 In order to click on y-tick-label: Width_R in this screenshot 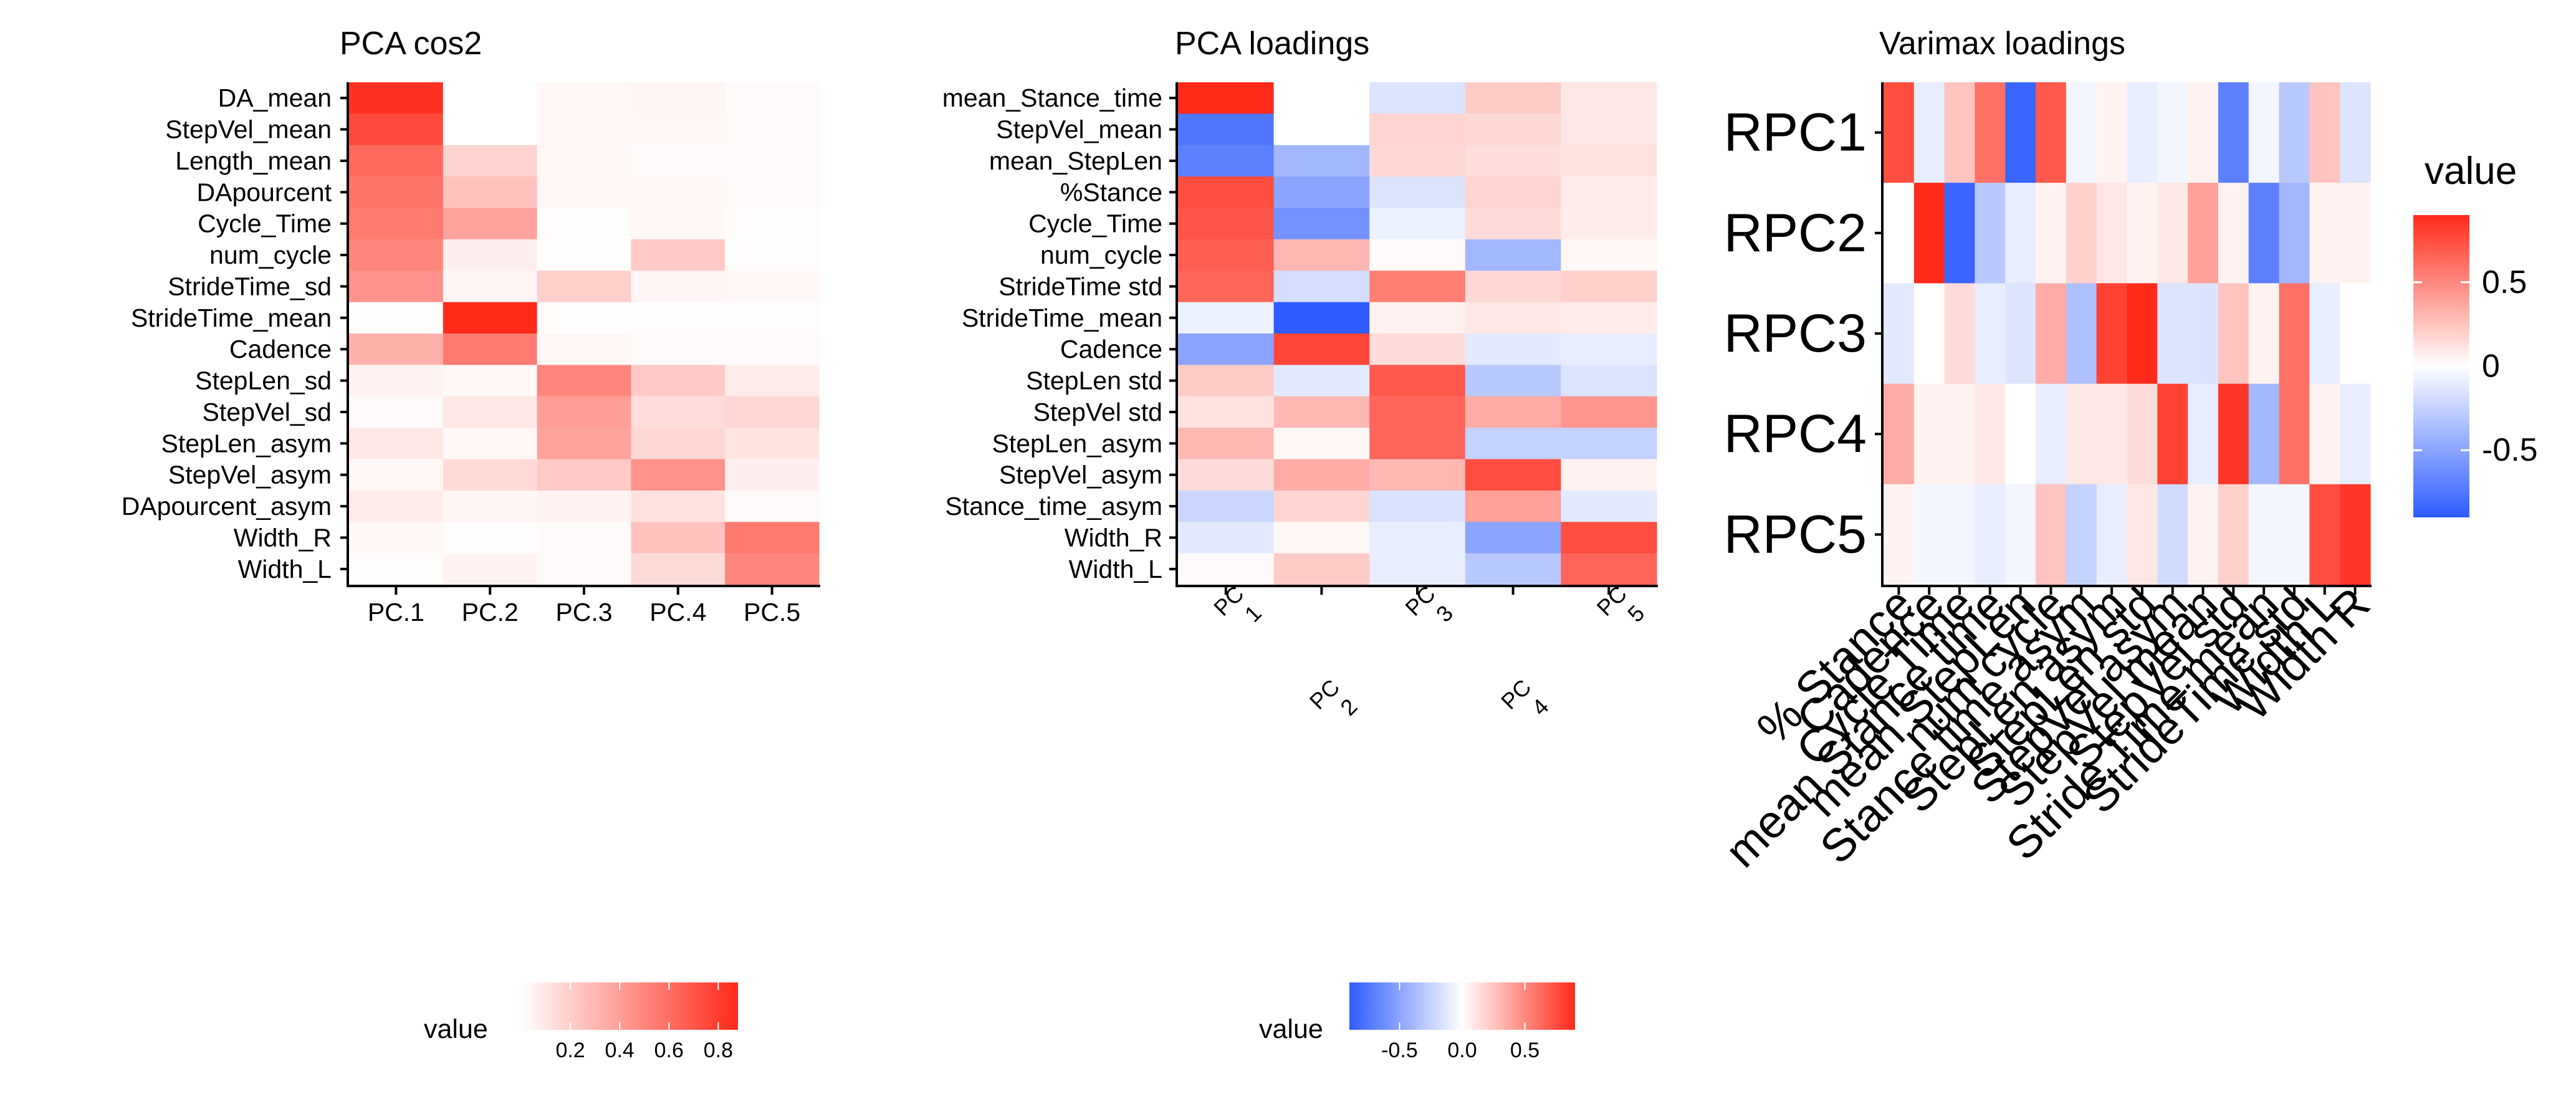, I will do `click(283, 537)`.